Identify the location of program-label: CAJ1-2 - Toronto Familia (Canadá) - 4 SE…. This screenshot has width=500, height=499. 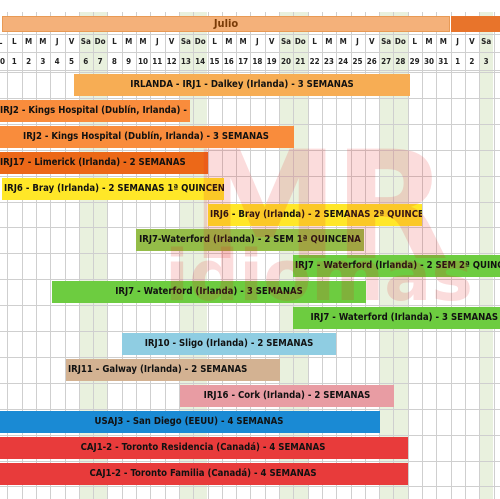
(203, 473).